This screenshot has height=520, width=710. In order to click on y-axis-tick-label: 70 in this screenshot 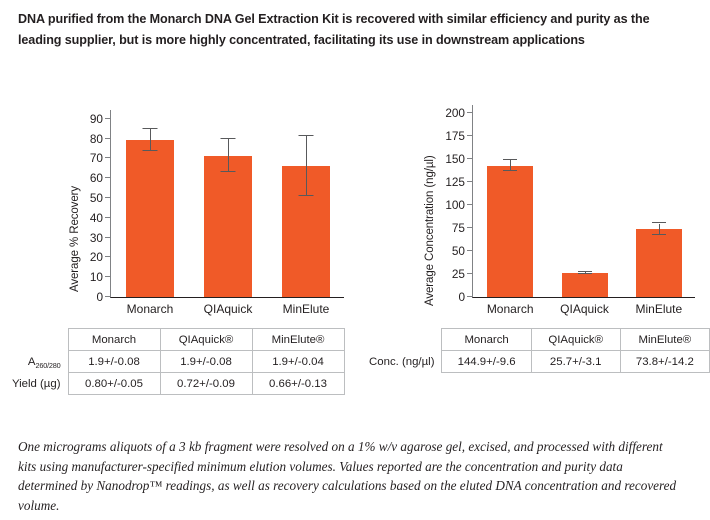, I will do `click(96, 158)`.